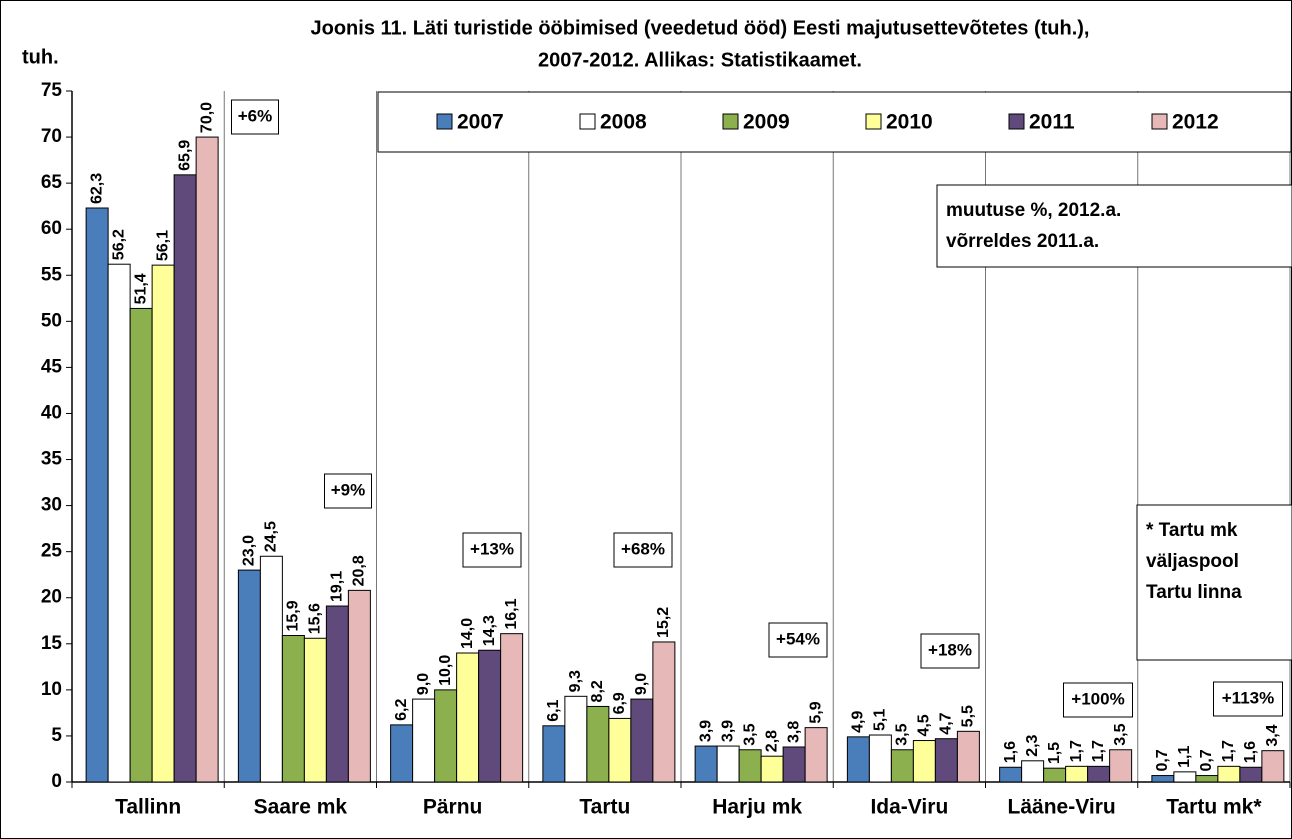 The image size is (1292, 839). I want to click on value-label: 56,2, so click(118, 244).